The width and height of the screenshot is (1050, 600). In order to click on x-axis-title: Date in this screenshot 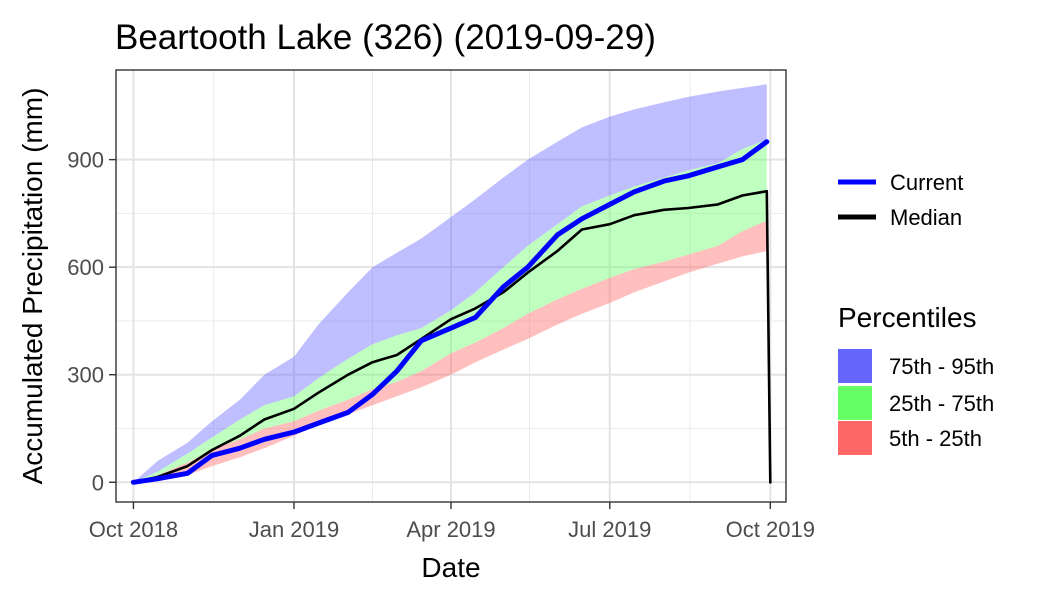, I will do `click(450, 567)`.